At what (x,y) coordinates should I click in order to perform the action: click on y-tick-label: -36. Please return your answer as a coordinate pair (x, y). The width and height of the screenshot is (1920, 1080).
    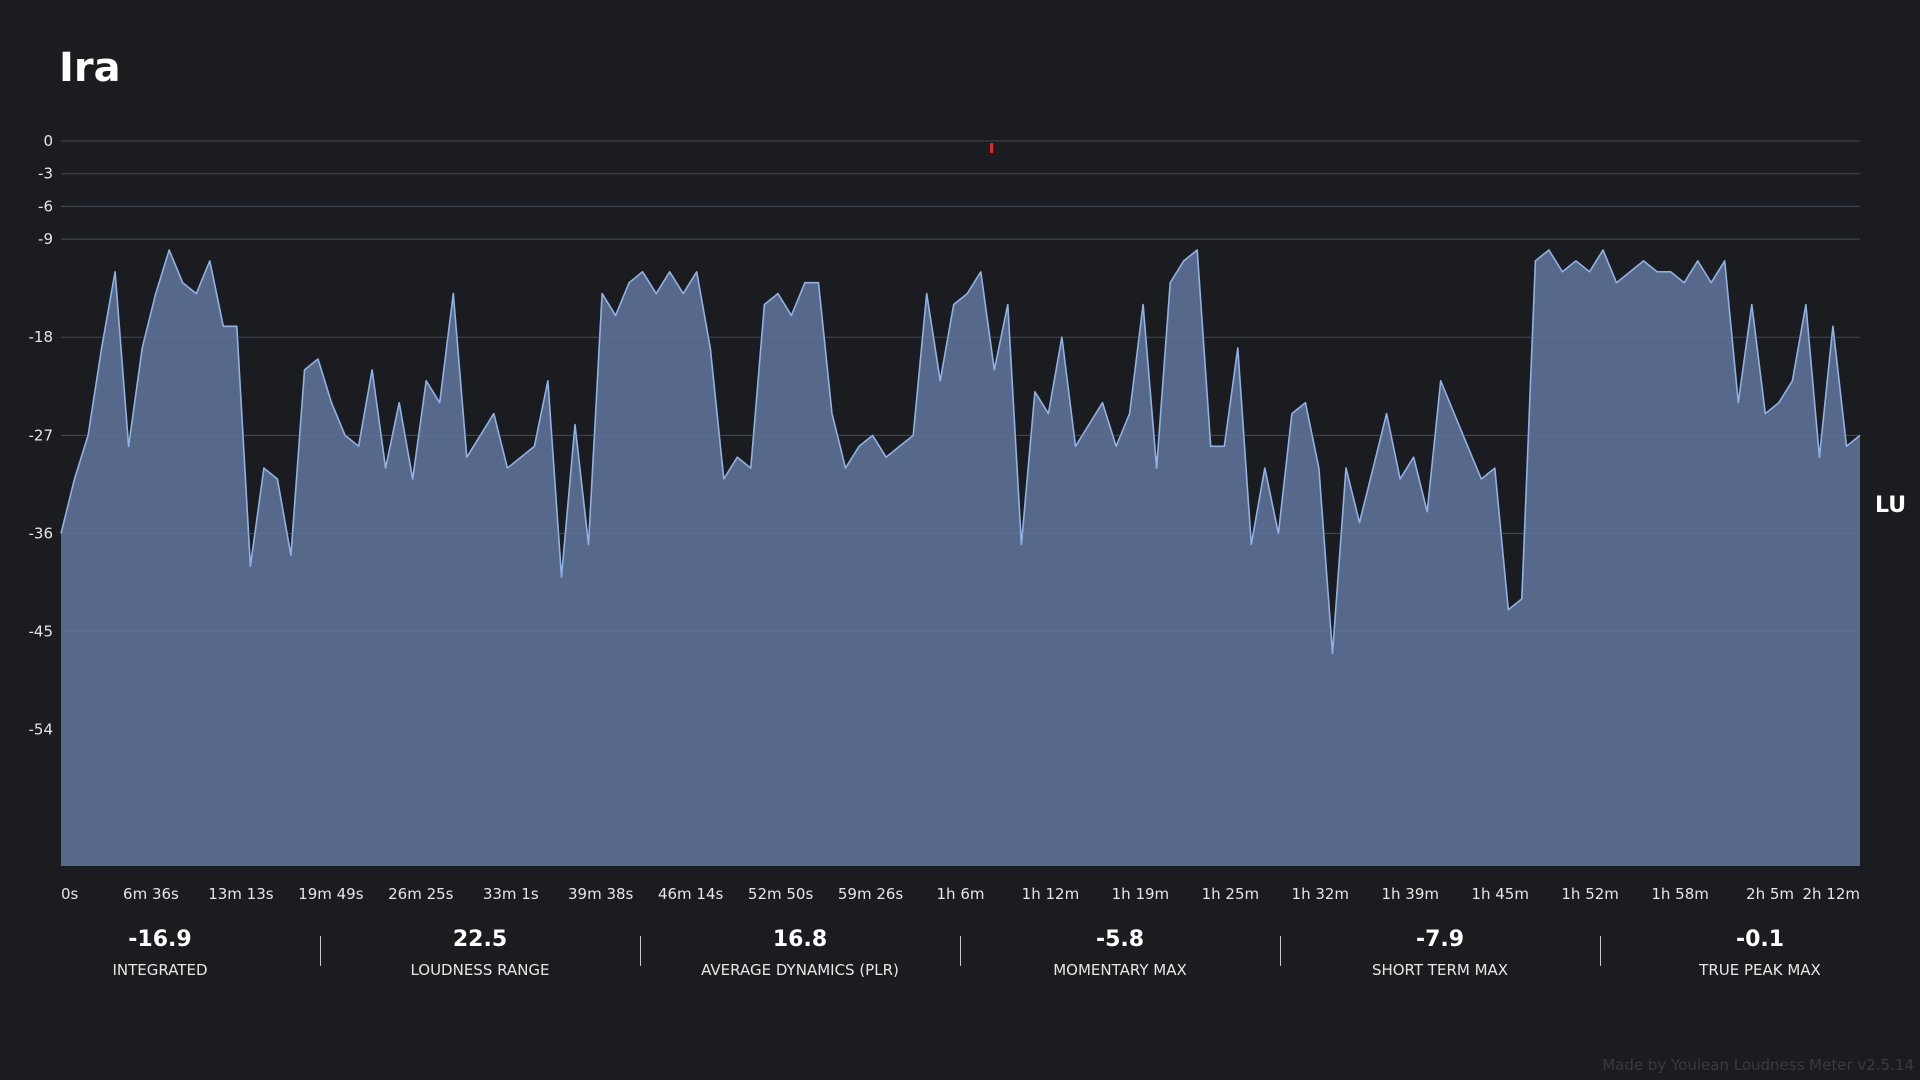
    Looking at the image, I should click on (41, 533).